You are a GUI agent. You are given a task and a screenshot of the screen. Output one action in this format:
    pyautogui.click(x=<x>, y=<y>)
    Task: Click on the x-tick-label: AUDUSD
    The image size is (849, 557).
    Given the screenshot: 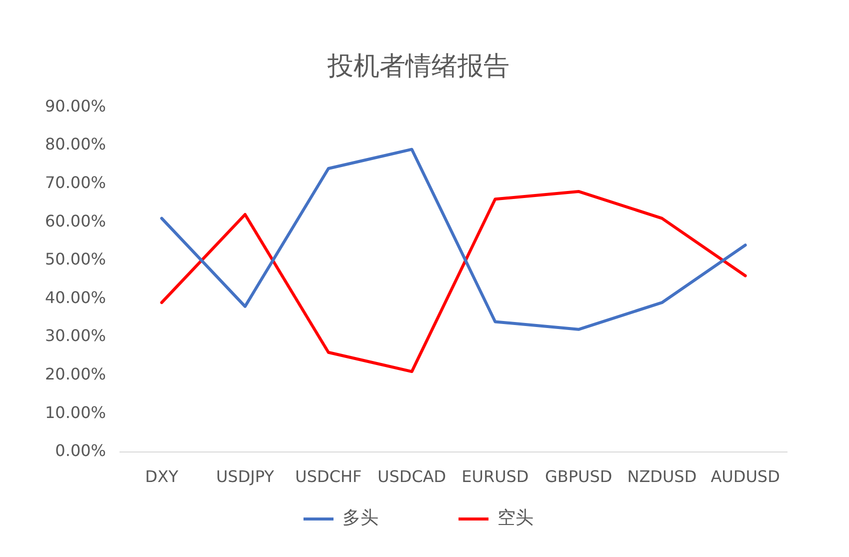 What is the action you would take?
    pyautogui.click(x=745, y=476)
    